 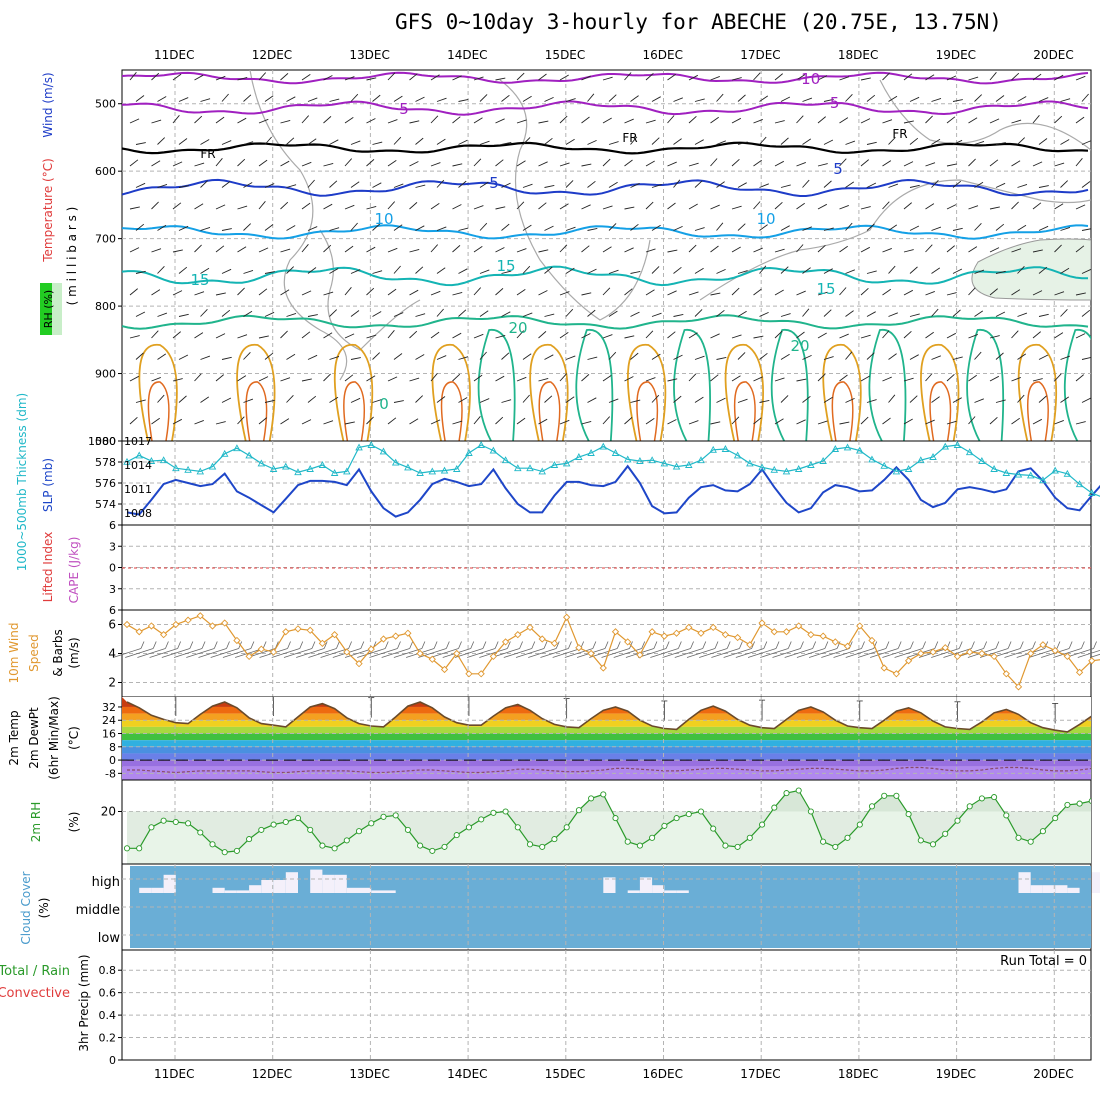 I want to click on tick-label: 0, so click(x=112, y=568).